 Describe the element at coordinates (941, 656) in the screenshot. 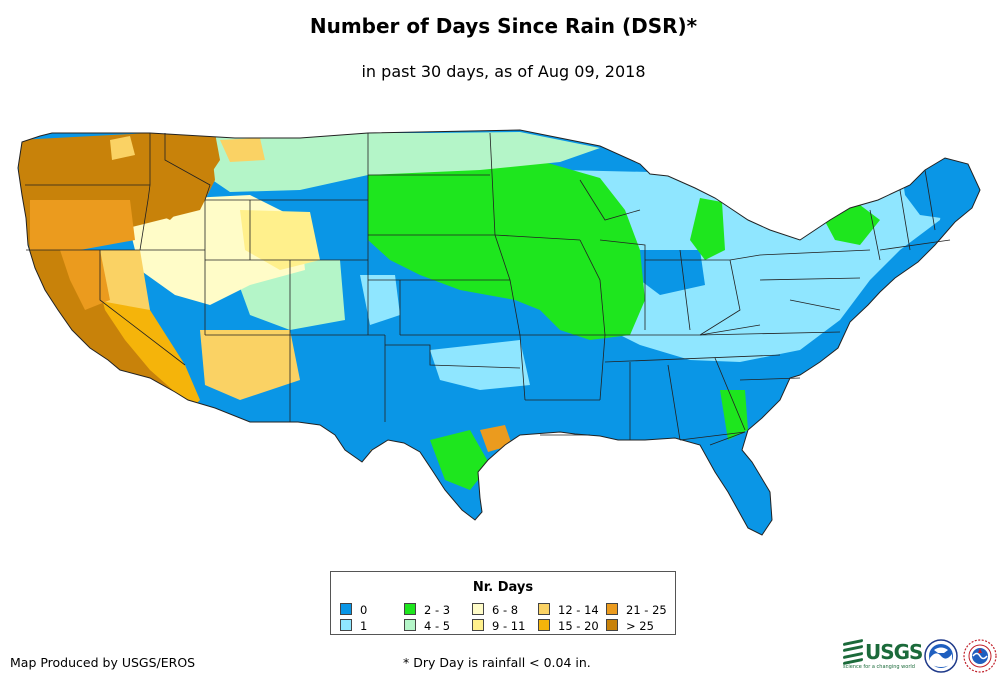

I see `noaa-logo-icon` at that location.